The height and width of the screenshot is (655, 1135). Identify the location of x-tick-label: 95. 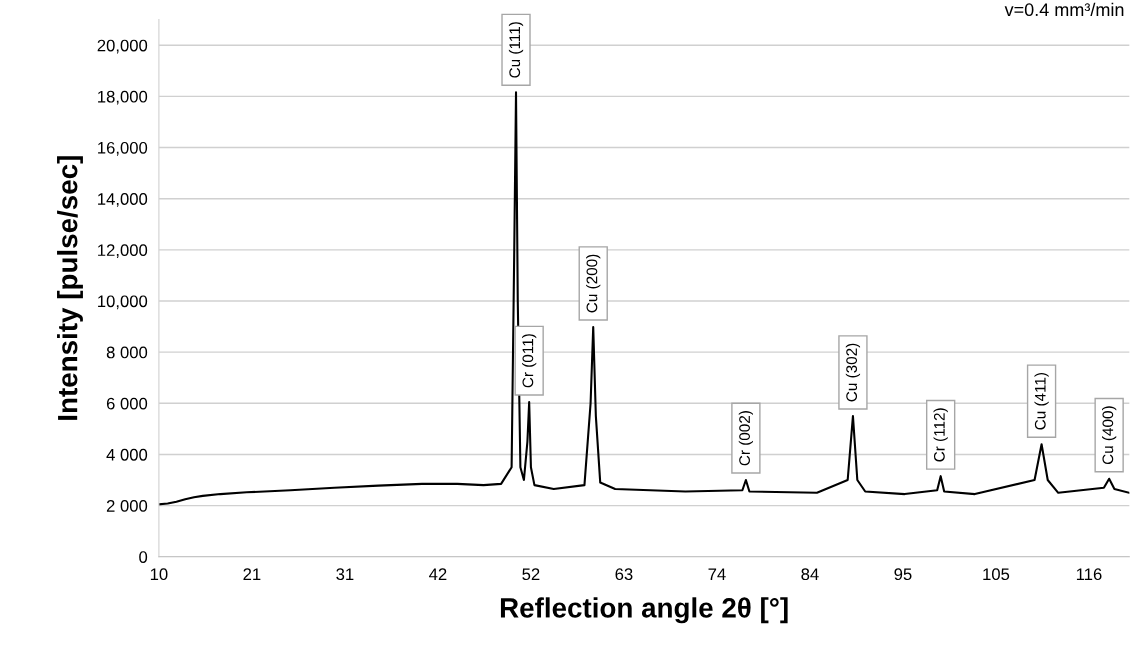
(903, 574).